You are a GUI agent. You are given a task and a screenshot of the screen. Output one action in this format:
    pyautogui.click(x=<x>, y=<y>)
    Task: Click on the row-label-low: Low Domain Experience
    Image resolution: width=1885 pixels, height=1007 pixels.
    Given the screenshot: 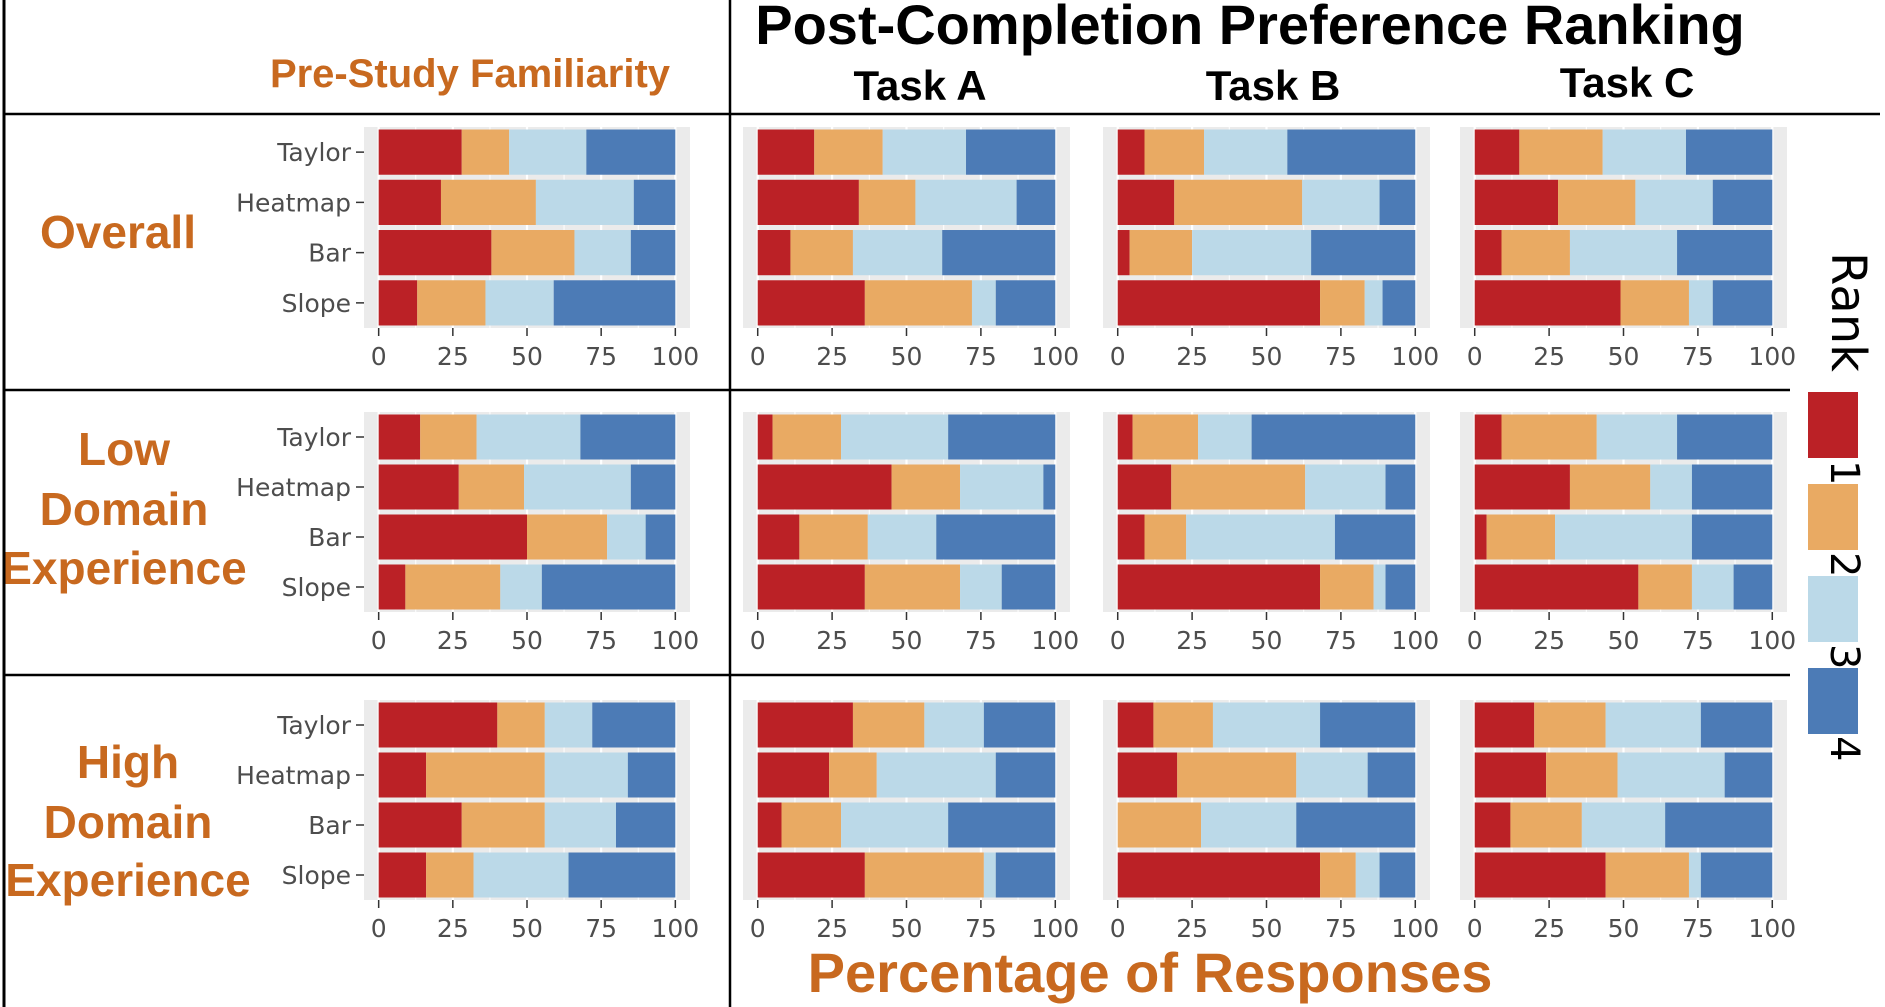 What is the action you would take?
    pyautogui.click(x=123, y=508)
    